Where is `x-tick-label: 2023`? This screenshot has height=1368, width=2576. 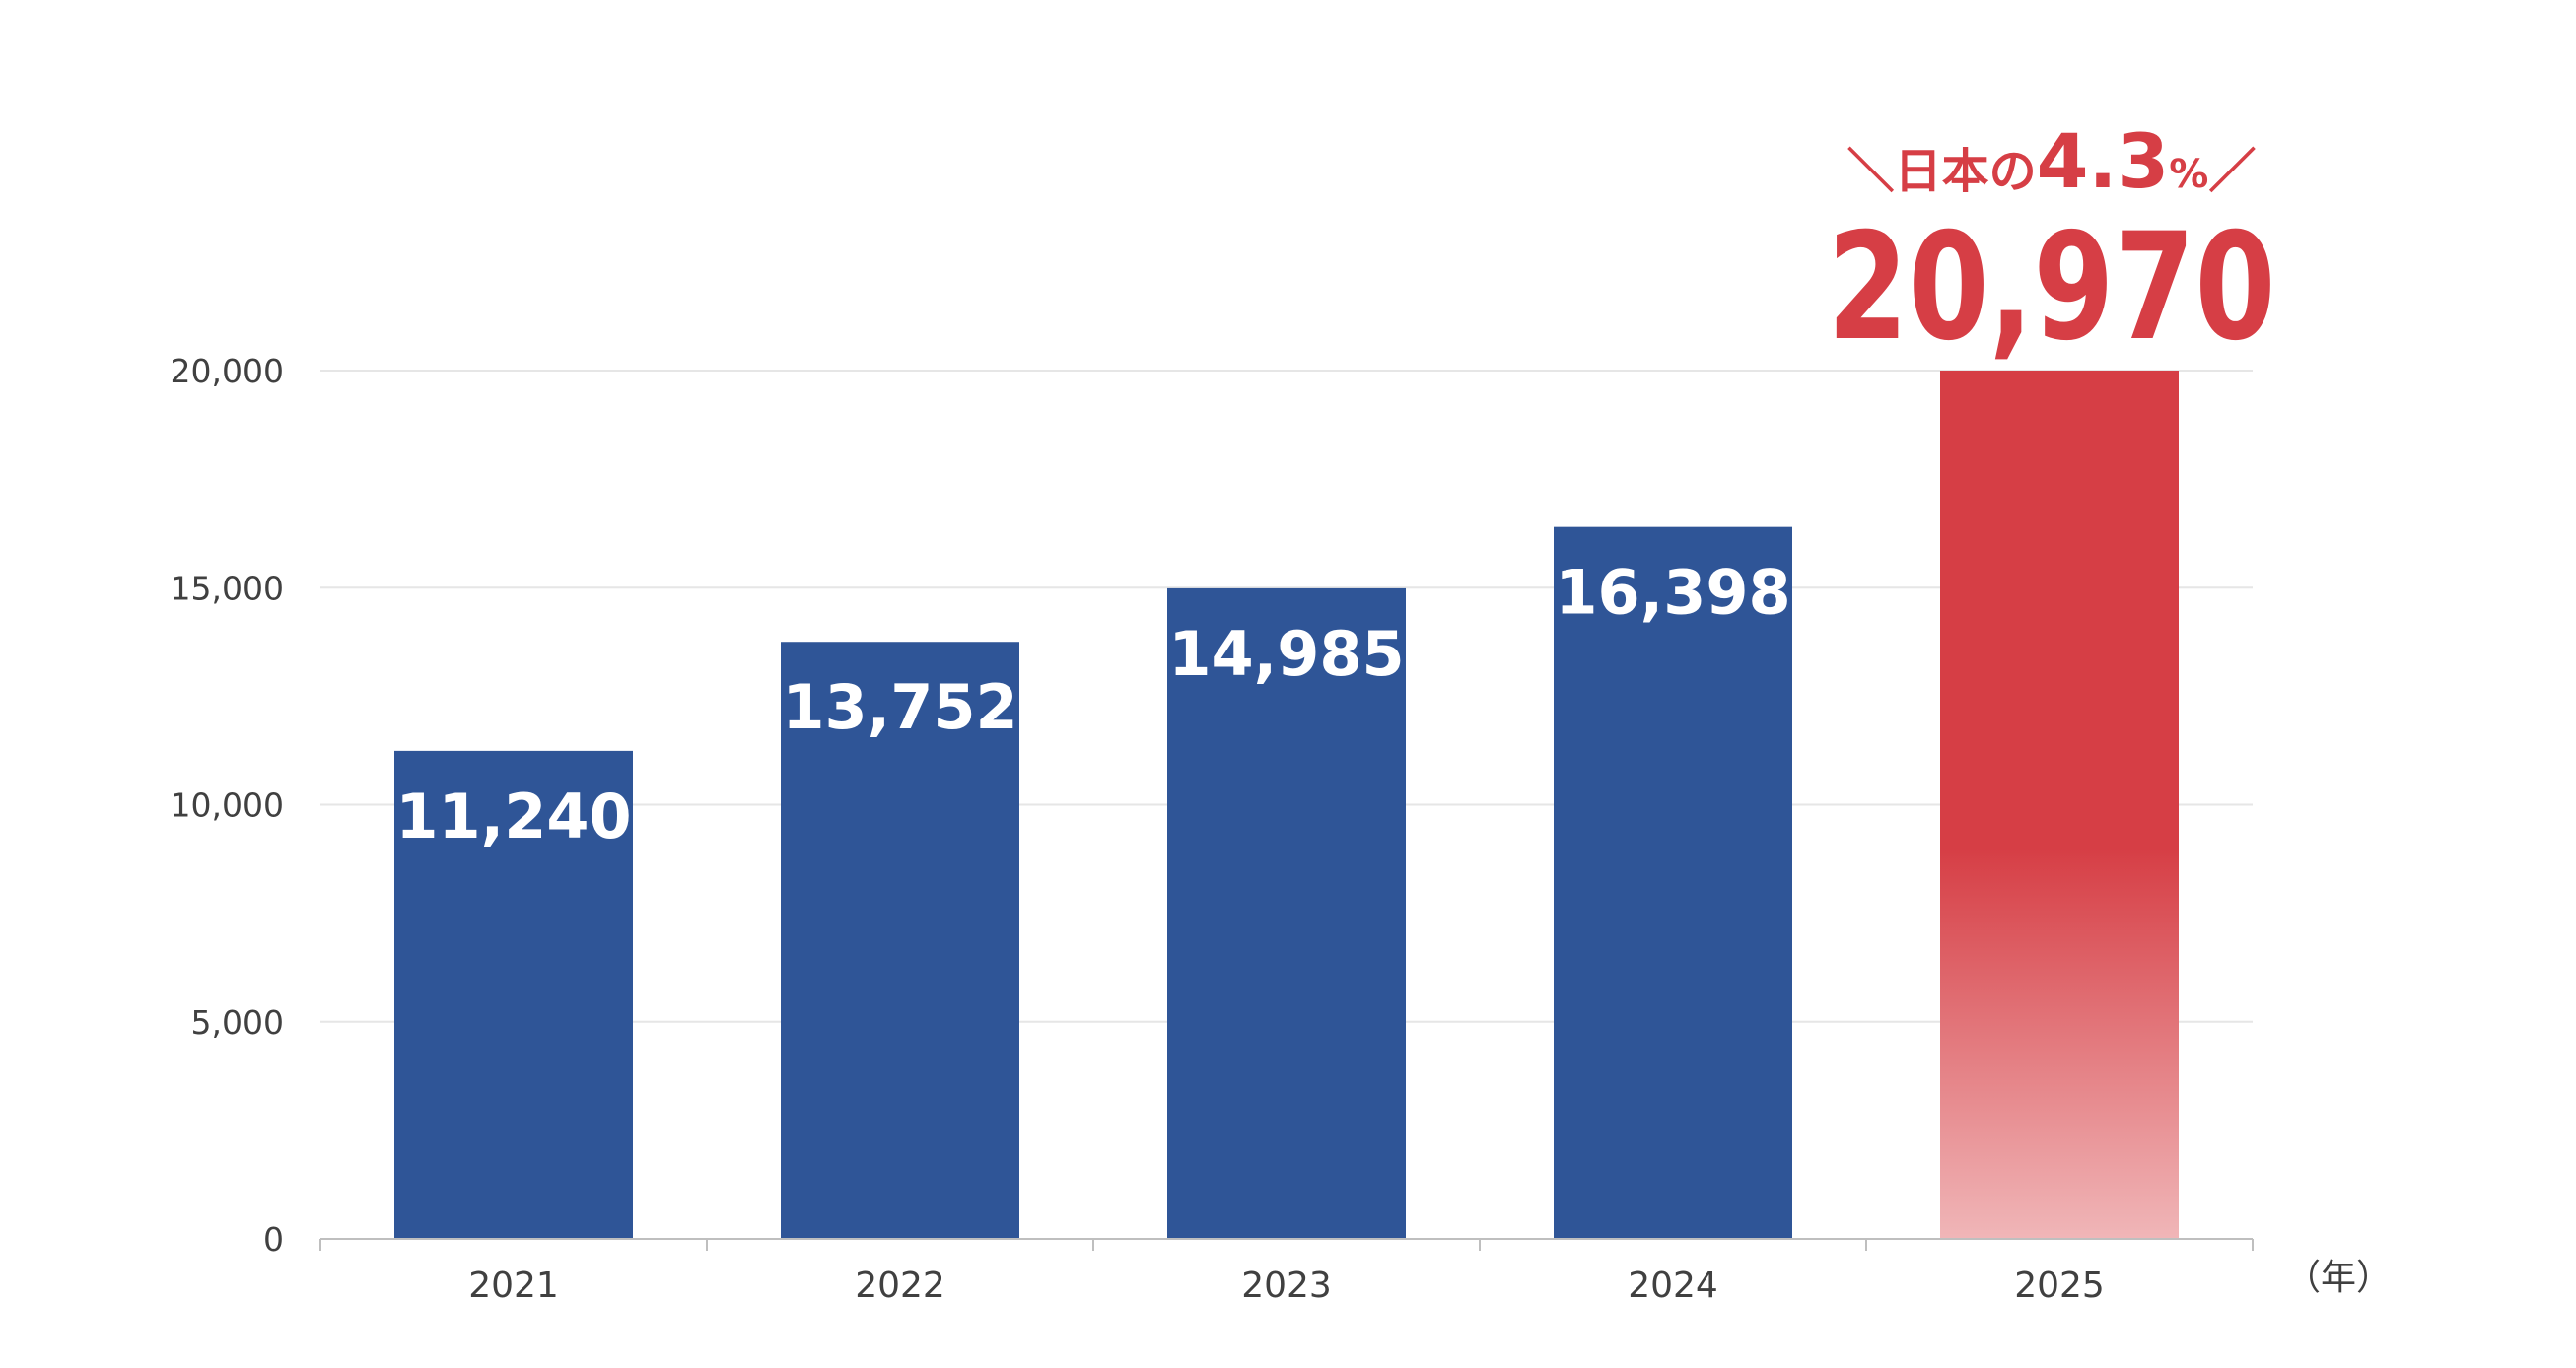
x-tick-label: 2023 is located at coordinates (1287, 1285).